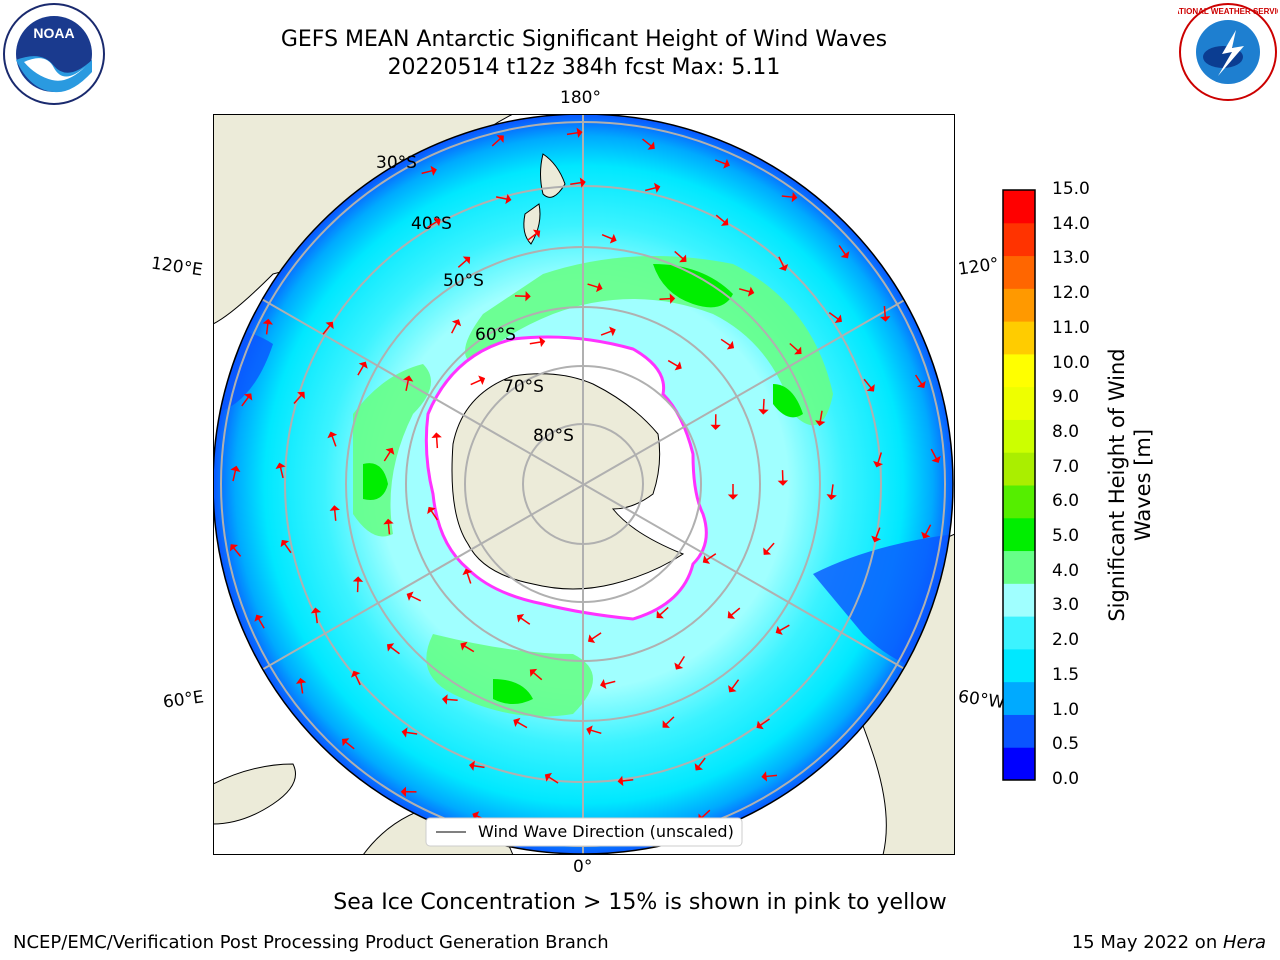 This screenshot has height=960, width=1280. What do you see at coordinates (54, 54) in the screenshot?
I see `noaa-logo: NOAA` at bounding box center [54, 54].